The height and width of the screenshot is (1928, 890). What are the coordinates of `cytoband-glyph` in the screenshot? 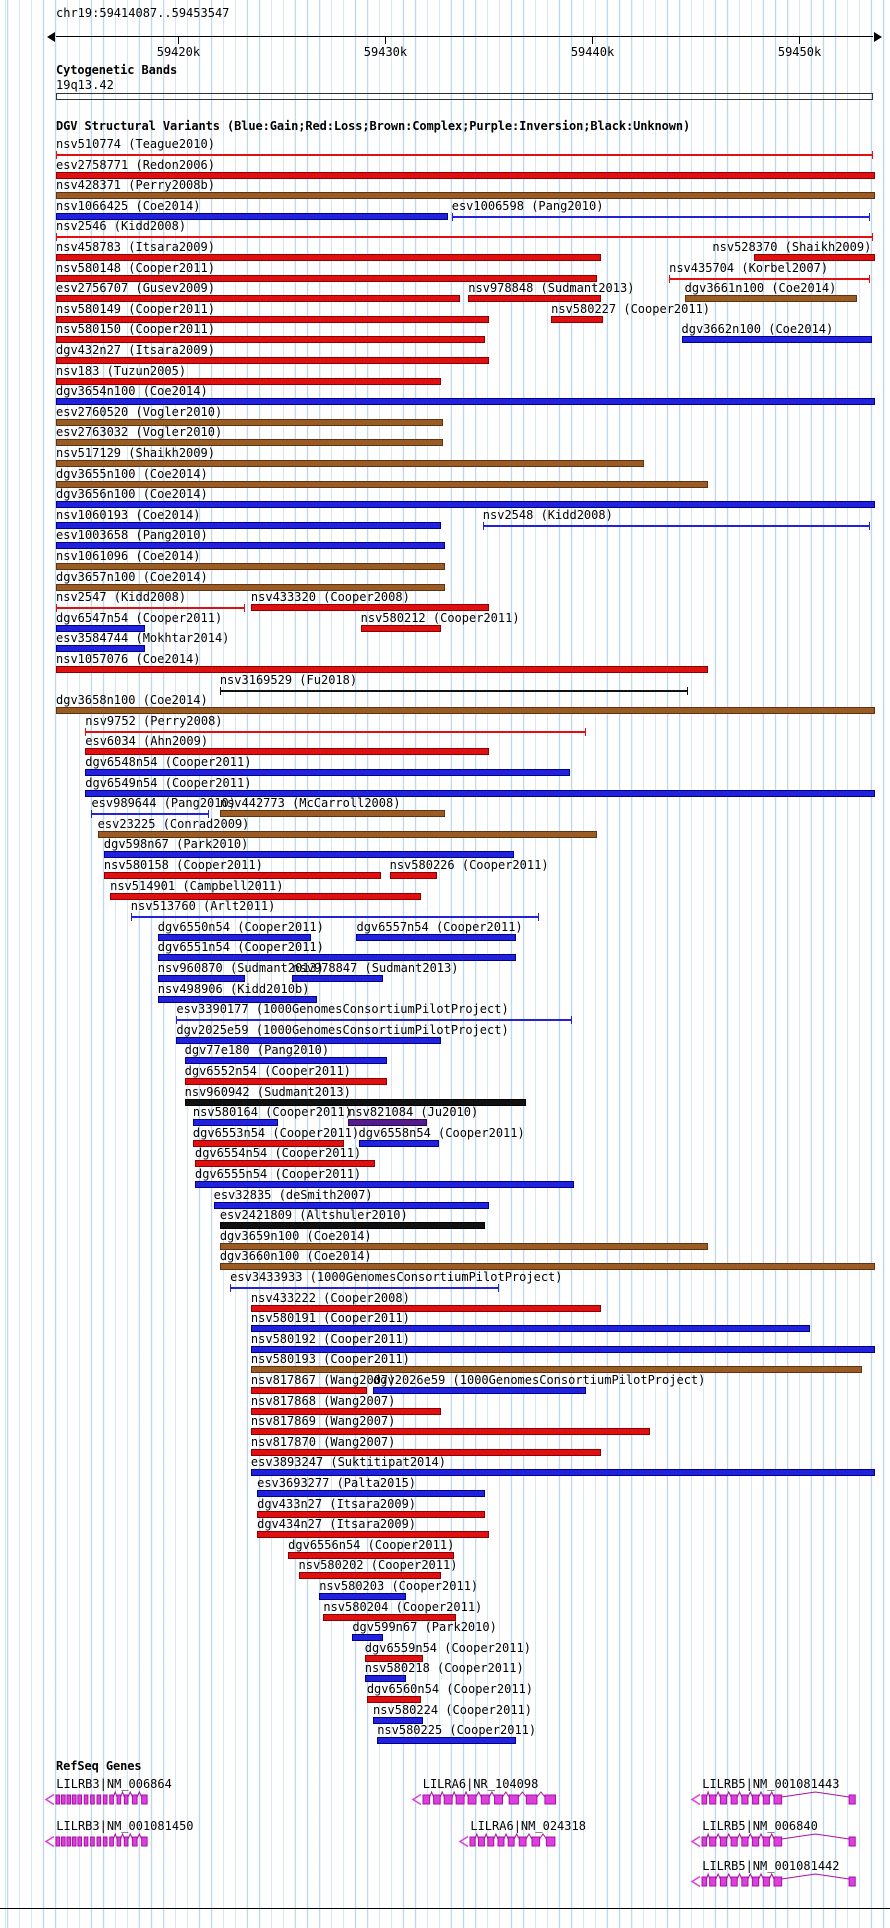 It's located at (464, 96).